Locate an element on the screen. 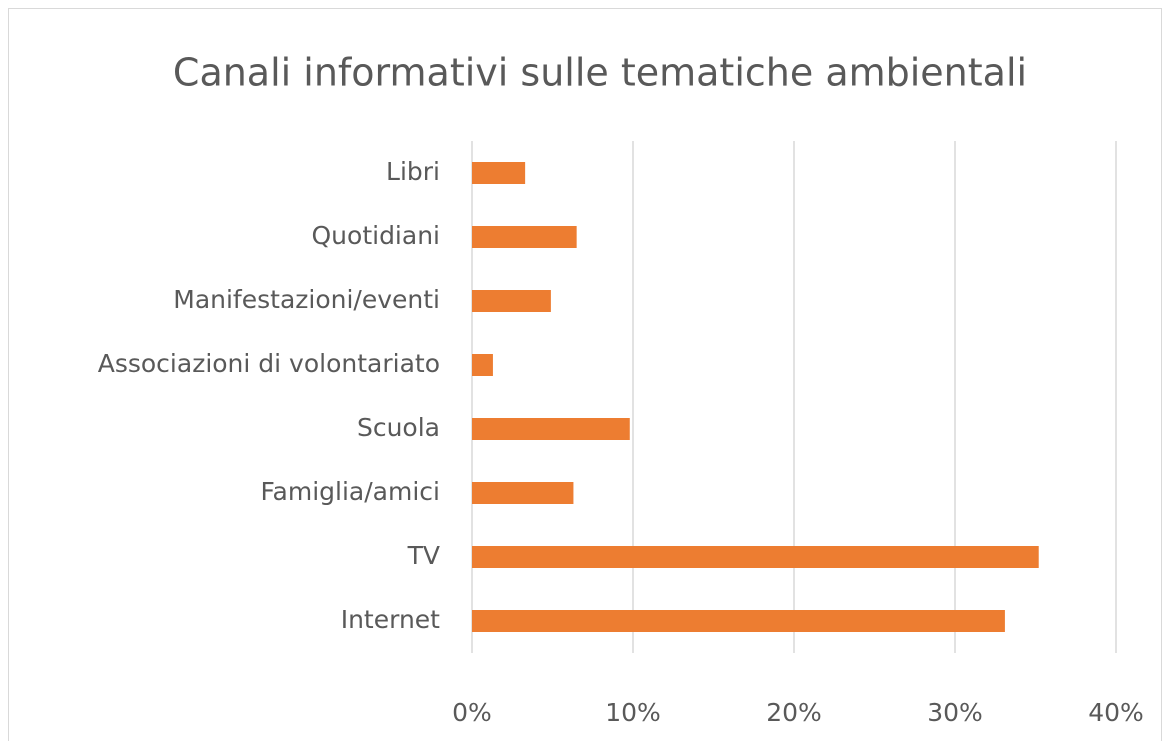 The image size is (1171, 741). y-tick-label: Famiglia/amici is located at coordinates (350, 491).